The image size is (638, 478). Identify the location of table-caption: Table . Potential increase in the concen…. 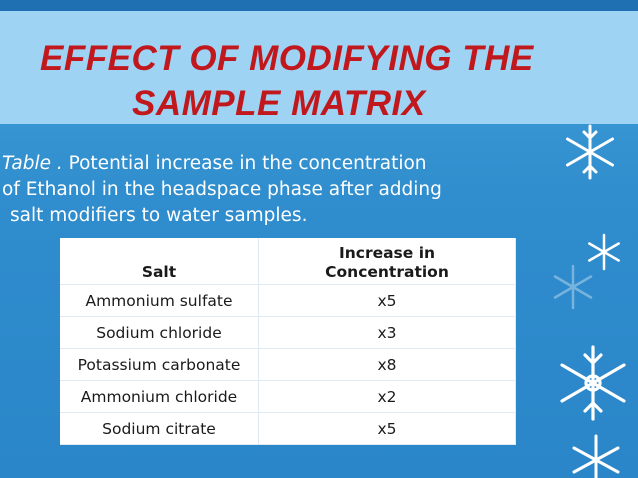
(282, 190).